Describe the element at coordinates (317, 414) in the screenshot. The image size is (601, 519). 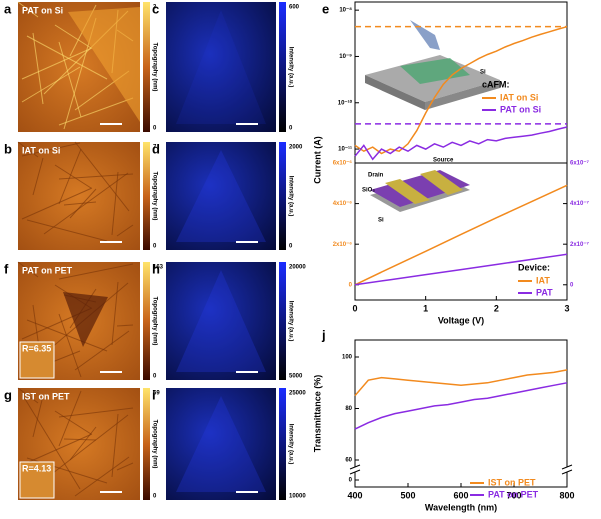
I see `y-axis-label: Transmittance (%)` at that location.